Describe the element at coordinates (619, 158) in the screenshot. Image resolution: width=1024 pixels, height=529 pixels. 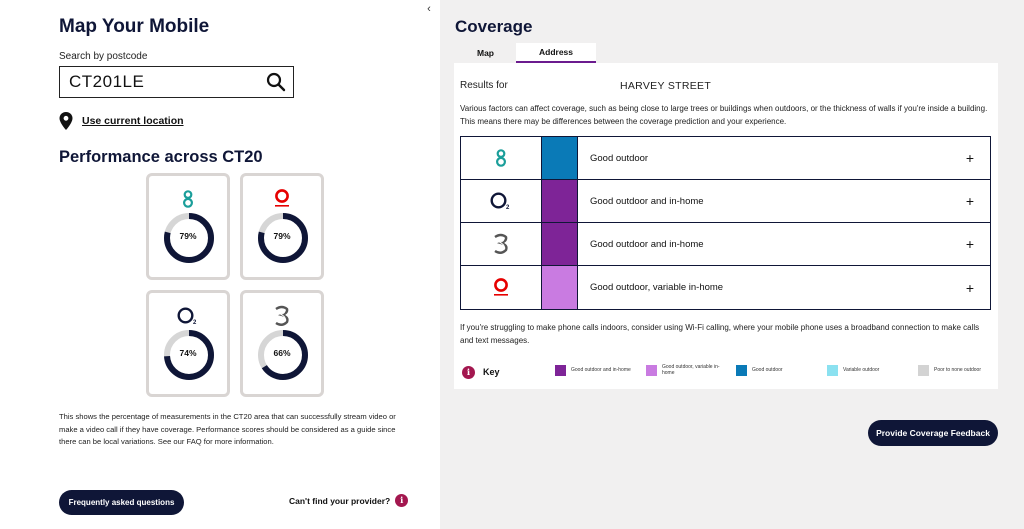
I see `coverage-text: Good outdoor` at that location.